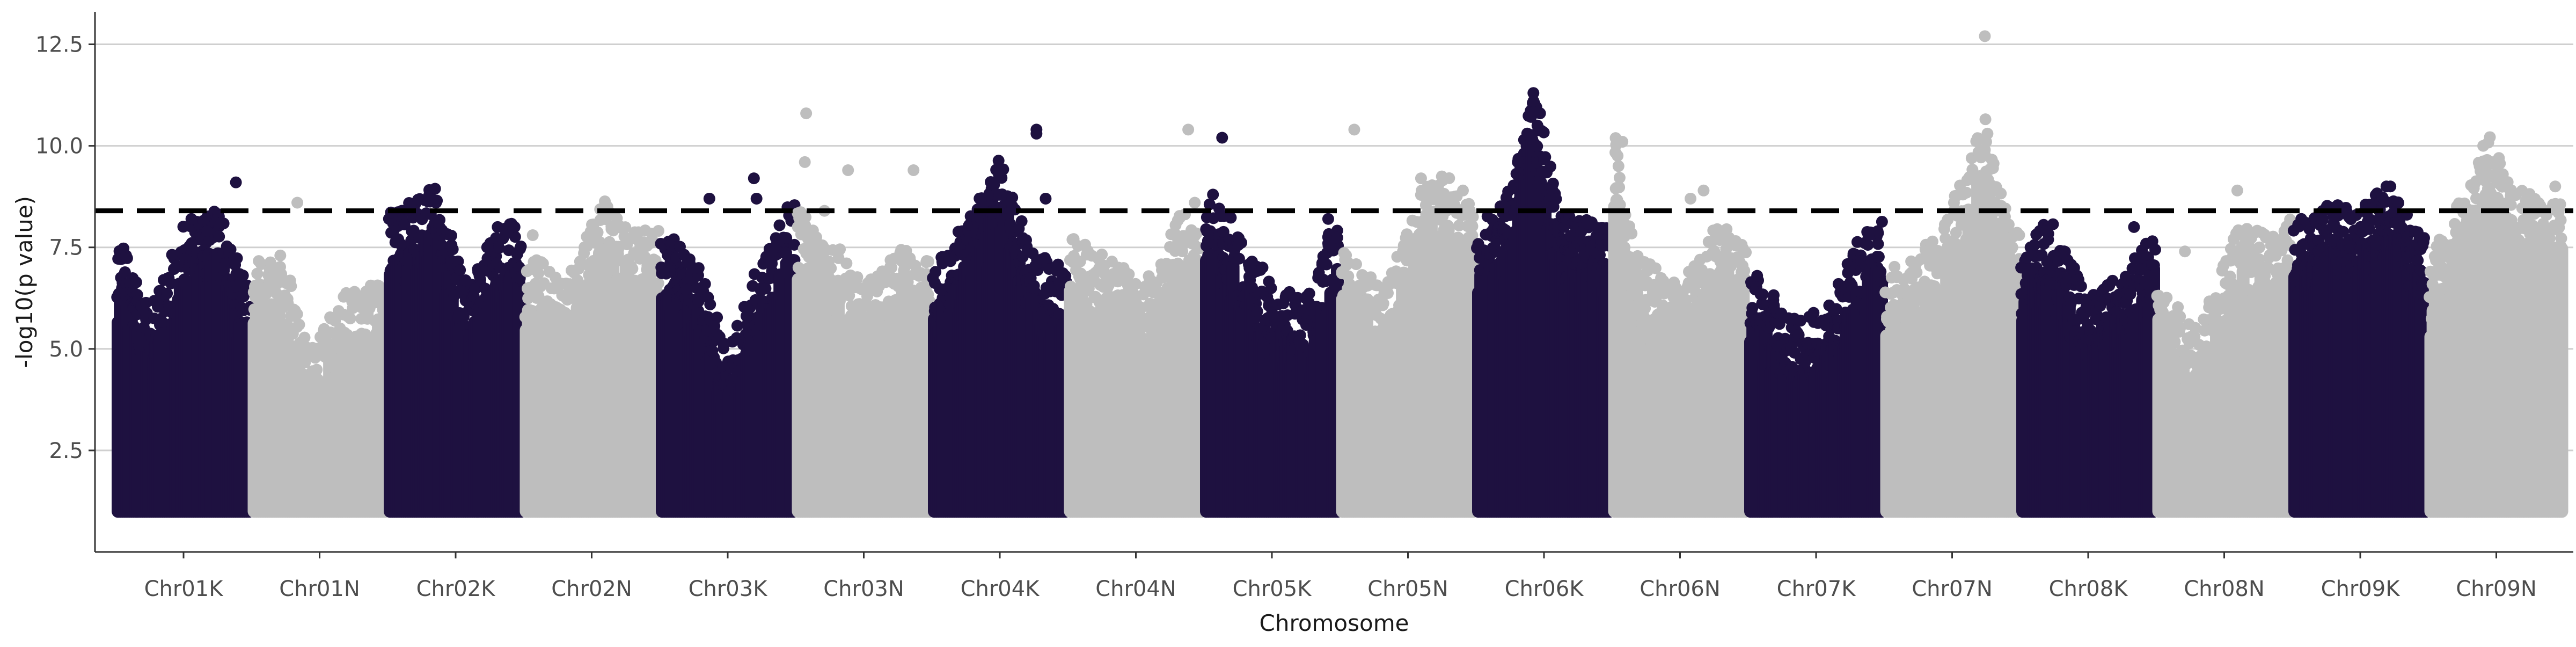 This screenshot has width=2576, height=647. Describe the element at coordinates (2088, 368) in the screenshot. I see `chromosome-points-chr08k` at that location.